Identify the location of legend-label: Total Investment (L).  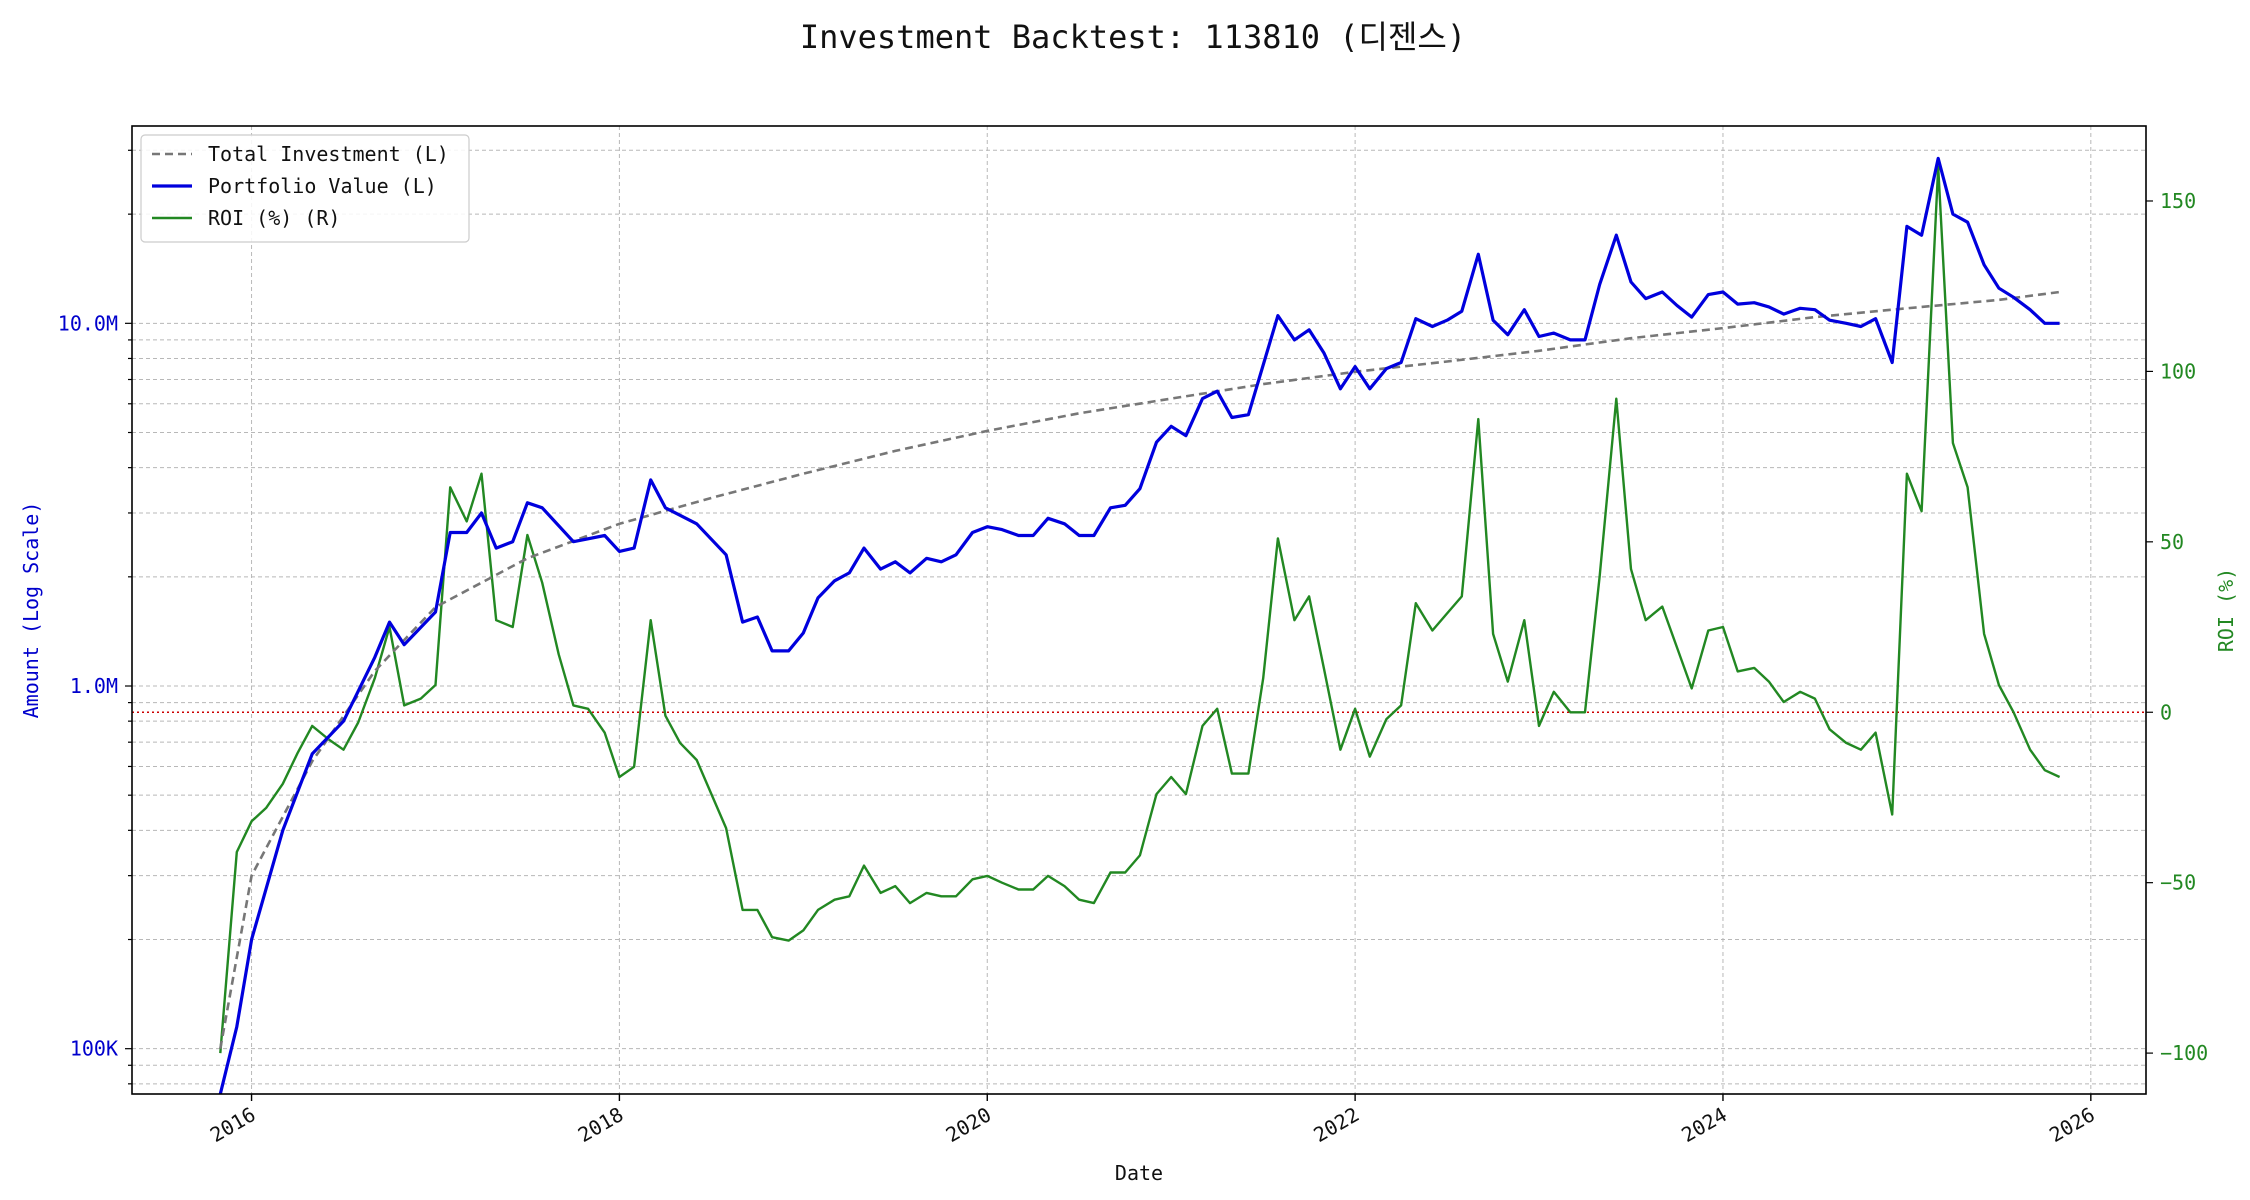
(328, 154).